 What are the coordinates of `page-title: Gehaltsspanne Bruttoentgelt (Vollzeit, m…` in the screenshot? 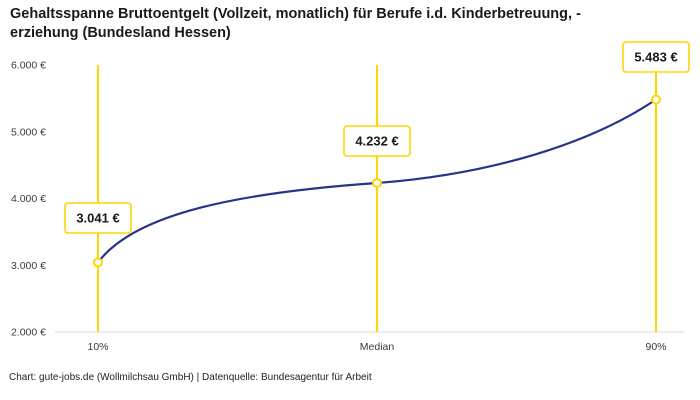 It's located at (348, 24).